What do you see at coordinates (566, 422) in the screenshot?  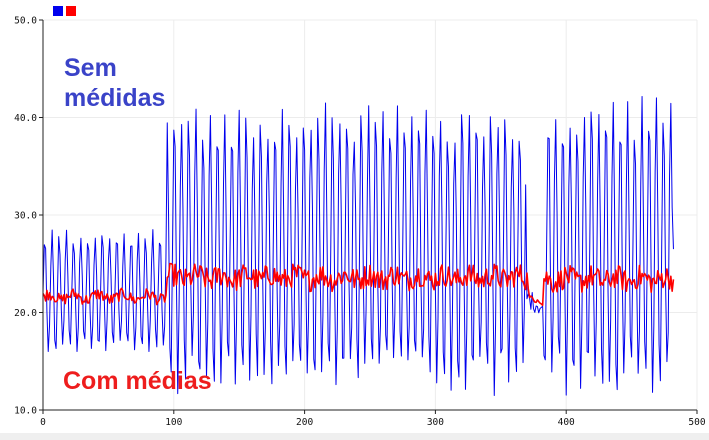 I see `x-tick-label: 400` at bounding box center [566, 422].